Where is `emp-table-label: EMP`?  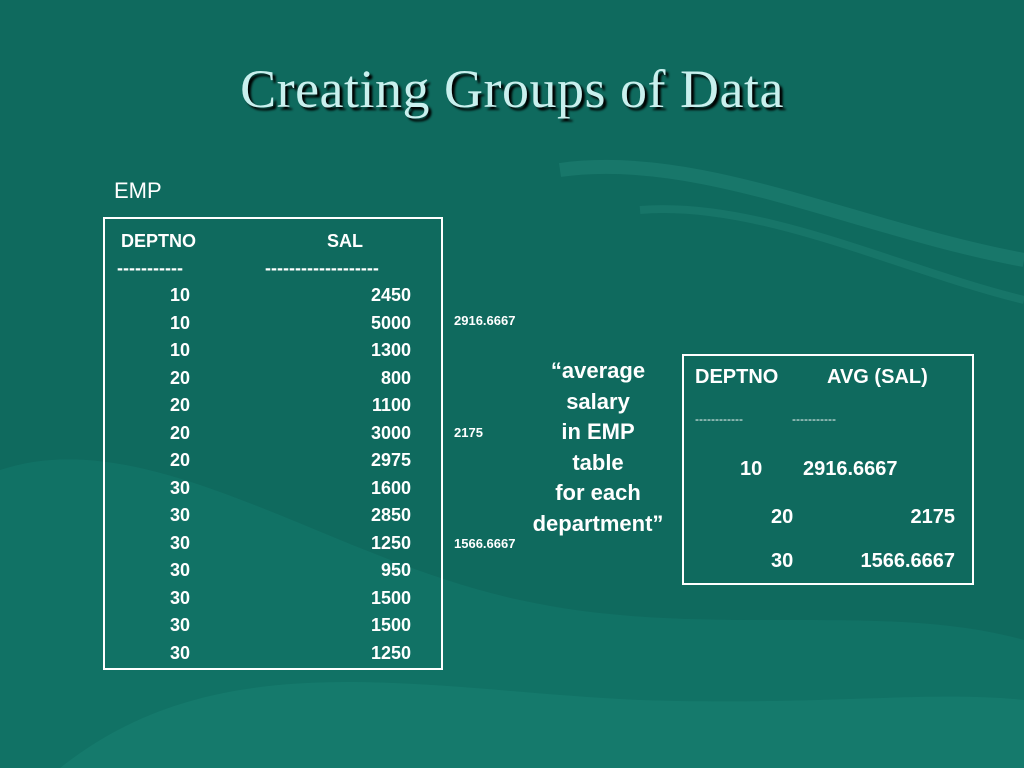
emp-table-label: EMP is located at coordinates (138, 191).